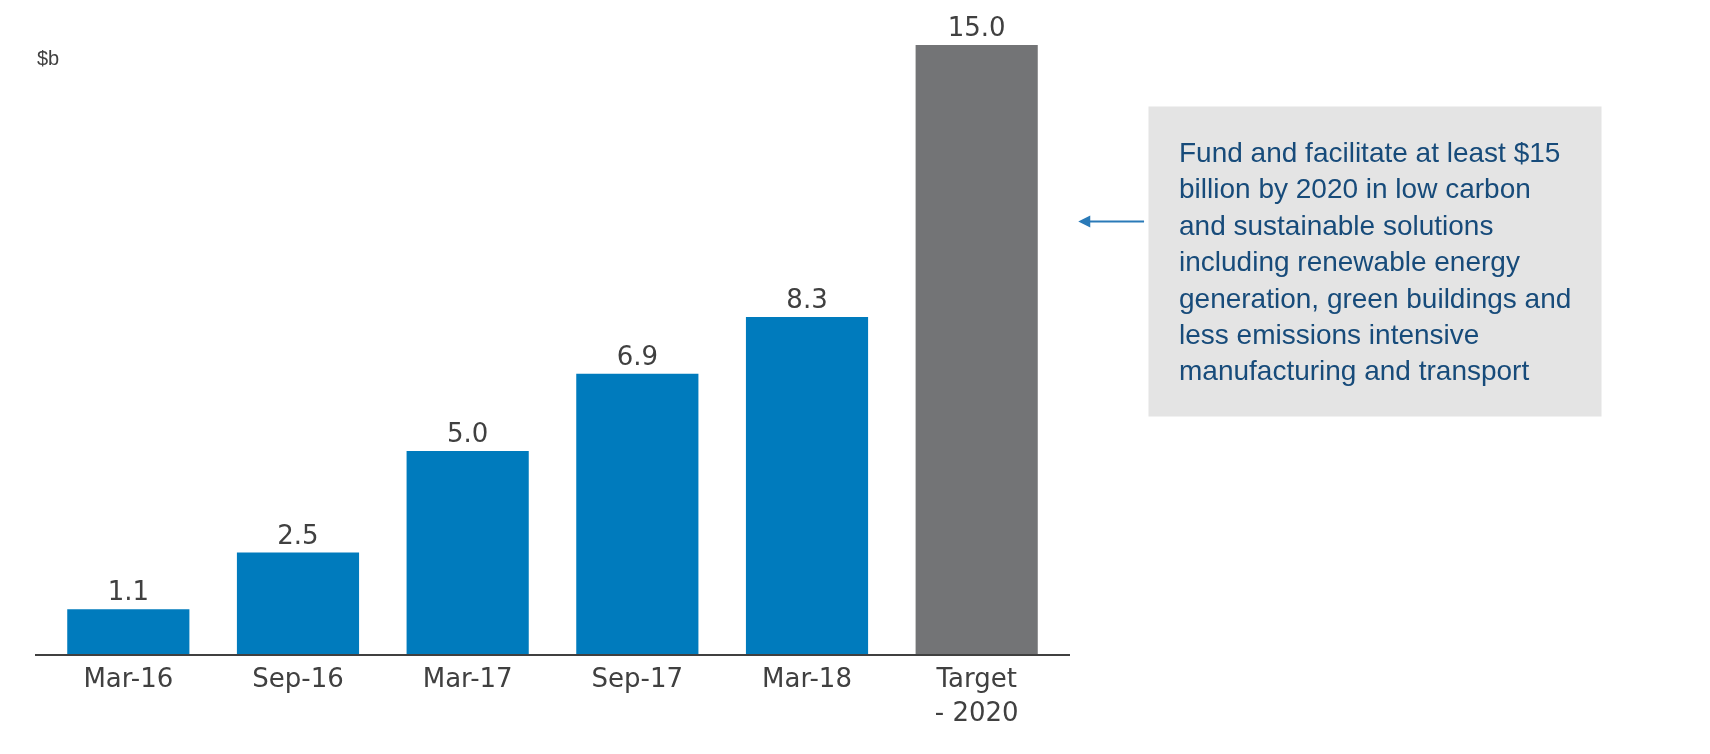  What do you see at coordinates (976, 694) in the screenshot?
I see `x-tick-label: Target - 2020` at bounding box center [976, 694].